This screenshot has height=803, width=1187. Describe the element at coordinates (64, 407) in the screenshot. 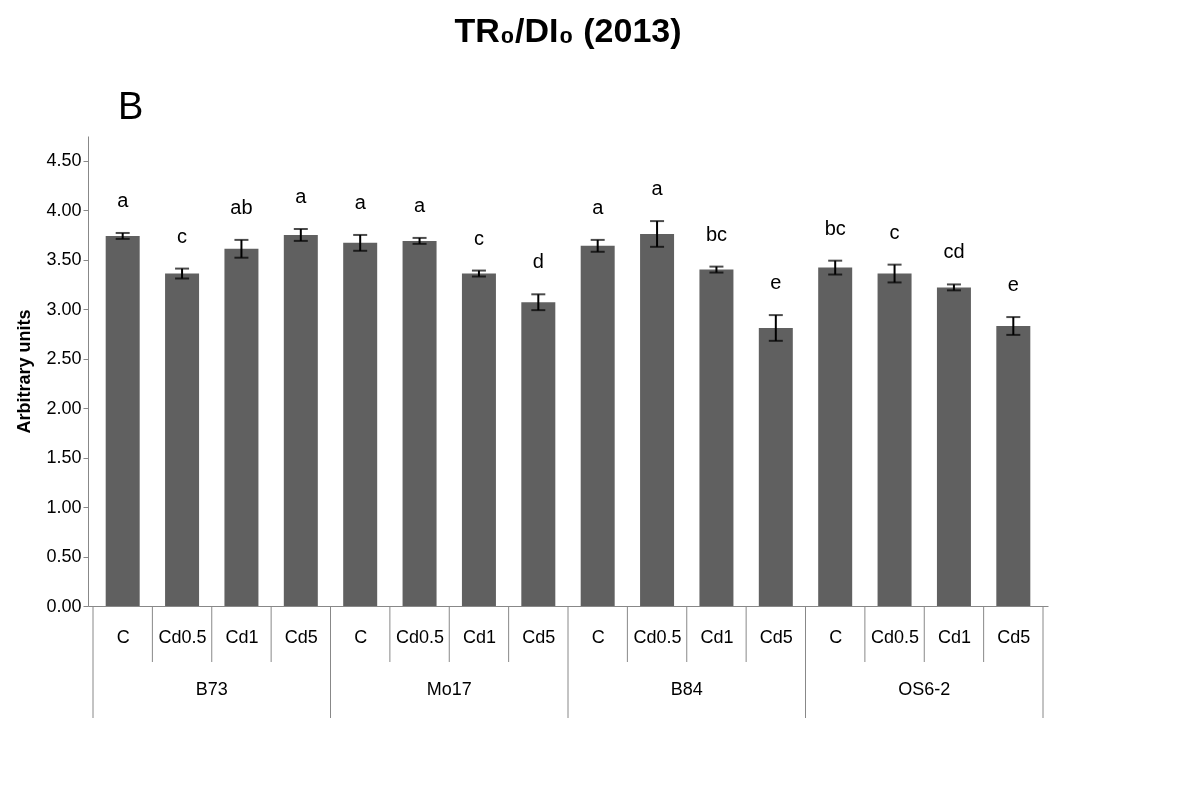

I see `y-tick-label: 2.00` at that location.